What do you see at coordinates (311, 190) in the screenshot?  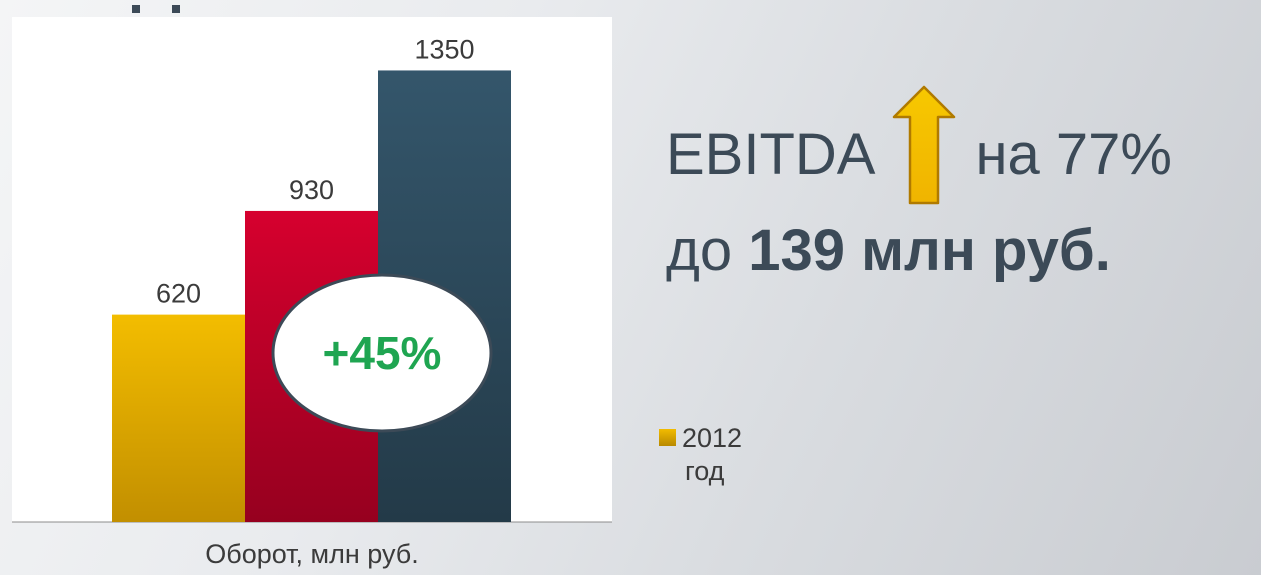 I see `bar-2-value-label: 930` at bounding box center [311, 190].